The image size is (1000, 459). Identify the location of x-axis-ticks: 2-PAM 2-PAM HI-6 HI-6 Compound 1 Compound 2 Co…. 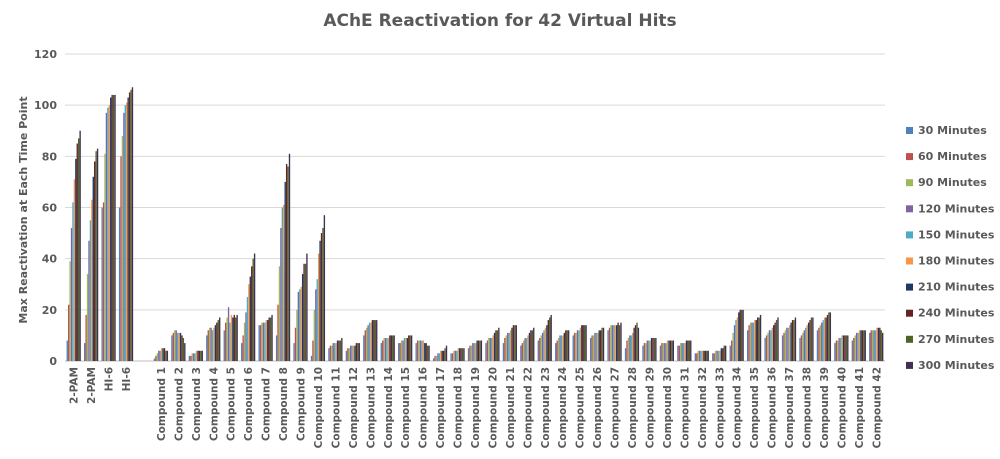
(476, 407).